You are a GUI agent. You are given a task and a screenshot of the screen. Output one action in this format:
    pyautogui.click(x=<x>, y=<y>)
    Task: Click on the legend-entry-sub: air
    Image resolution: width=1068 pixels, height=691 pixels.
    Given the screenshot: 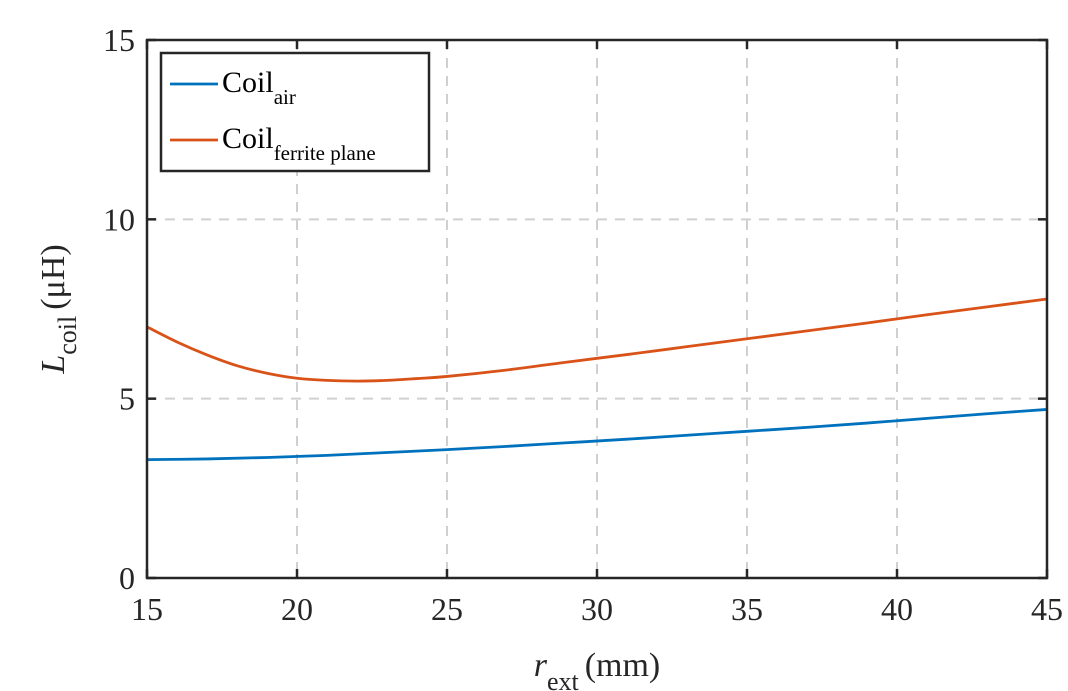 What is the action you would take?
    pyautogui.click(x=285, y=97)
    